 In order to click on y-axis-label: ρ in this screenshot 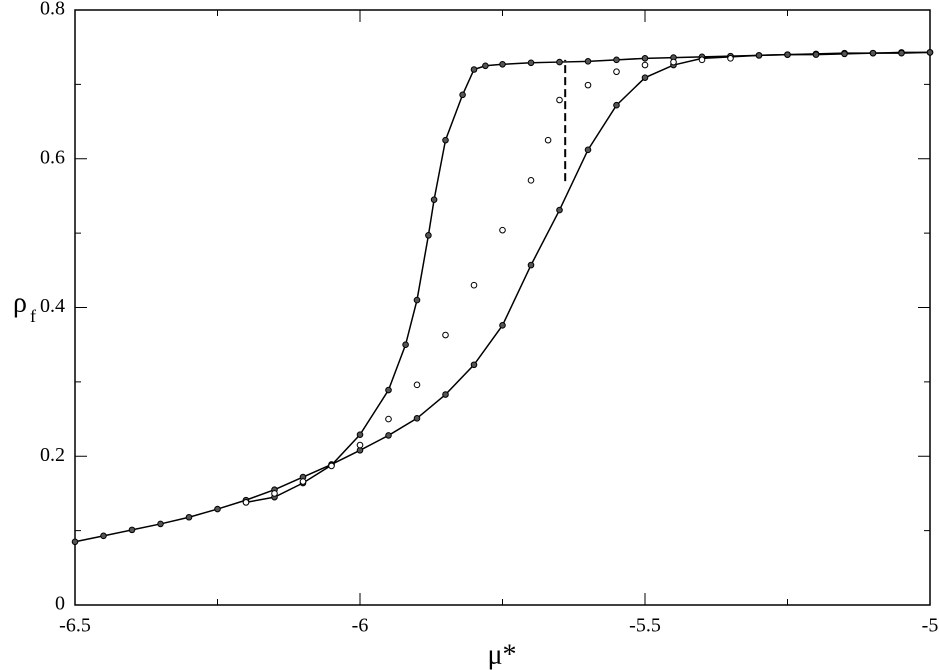, I will do `click(20, 302)`.